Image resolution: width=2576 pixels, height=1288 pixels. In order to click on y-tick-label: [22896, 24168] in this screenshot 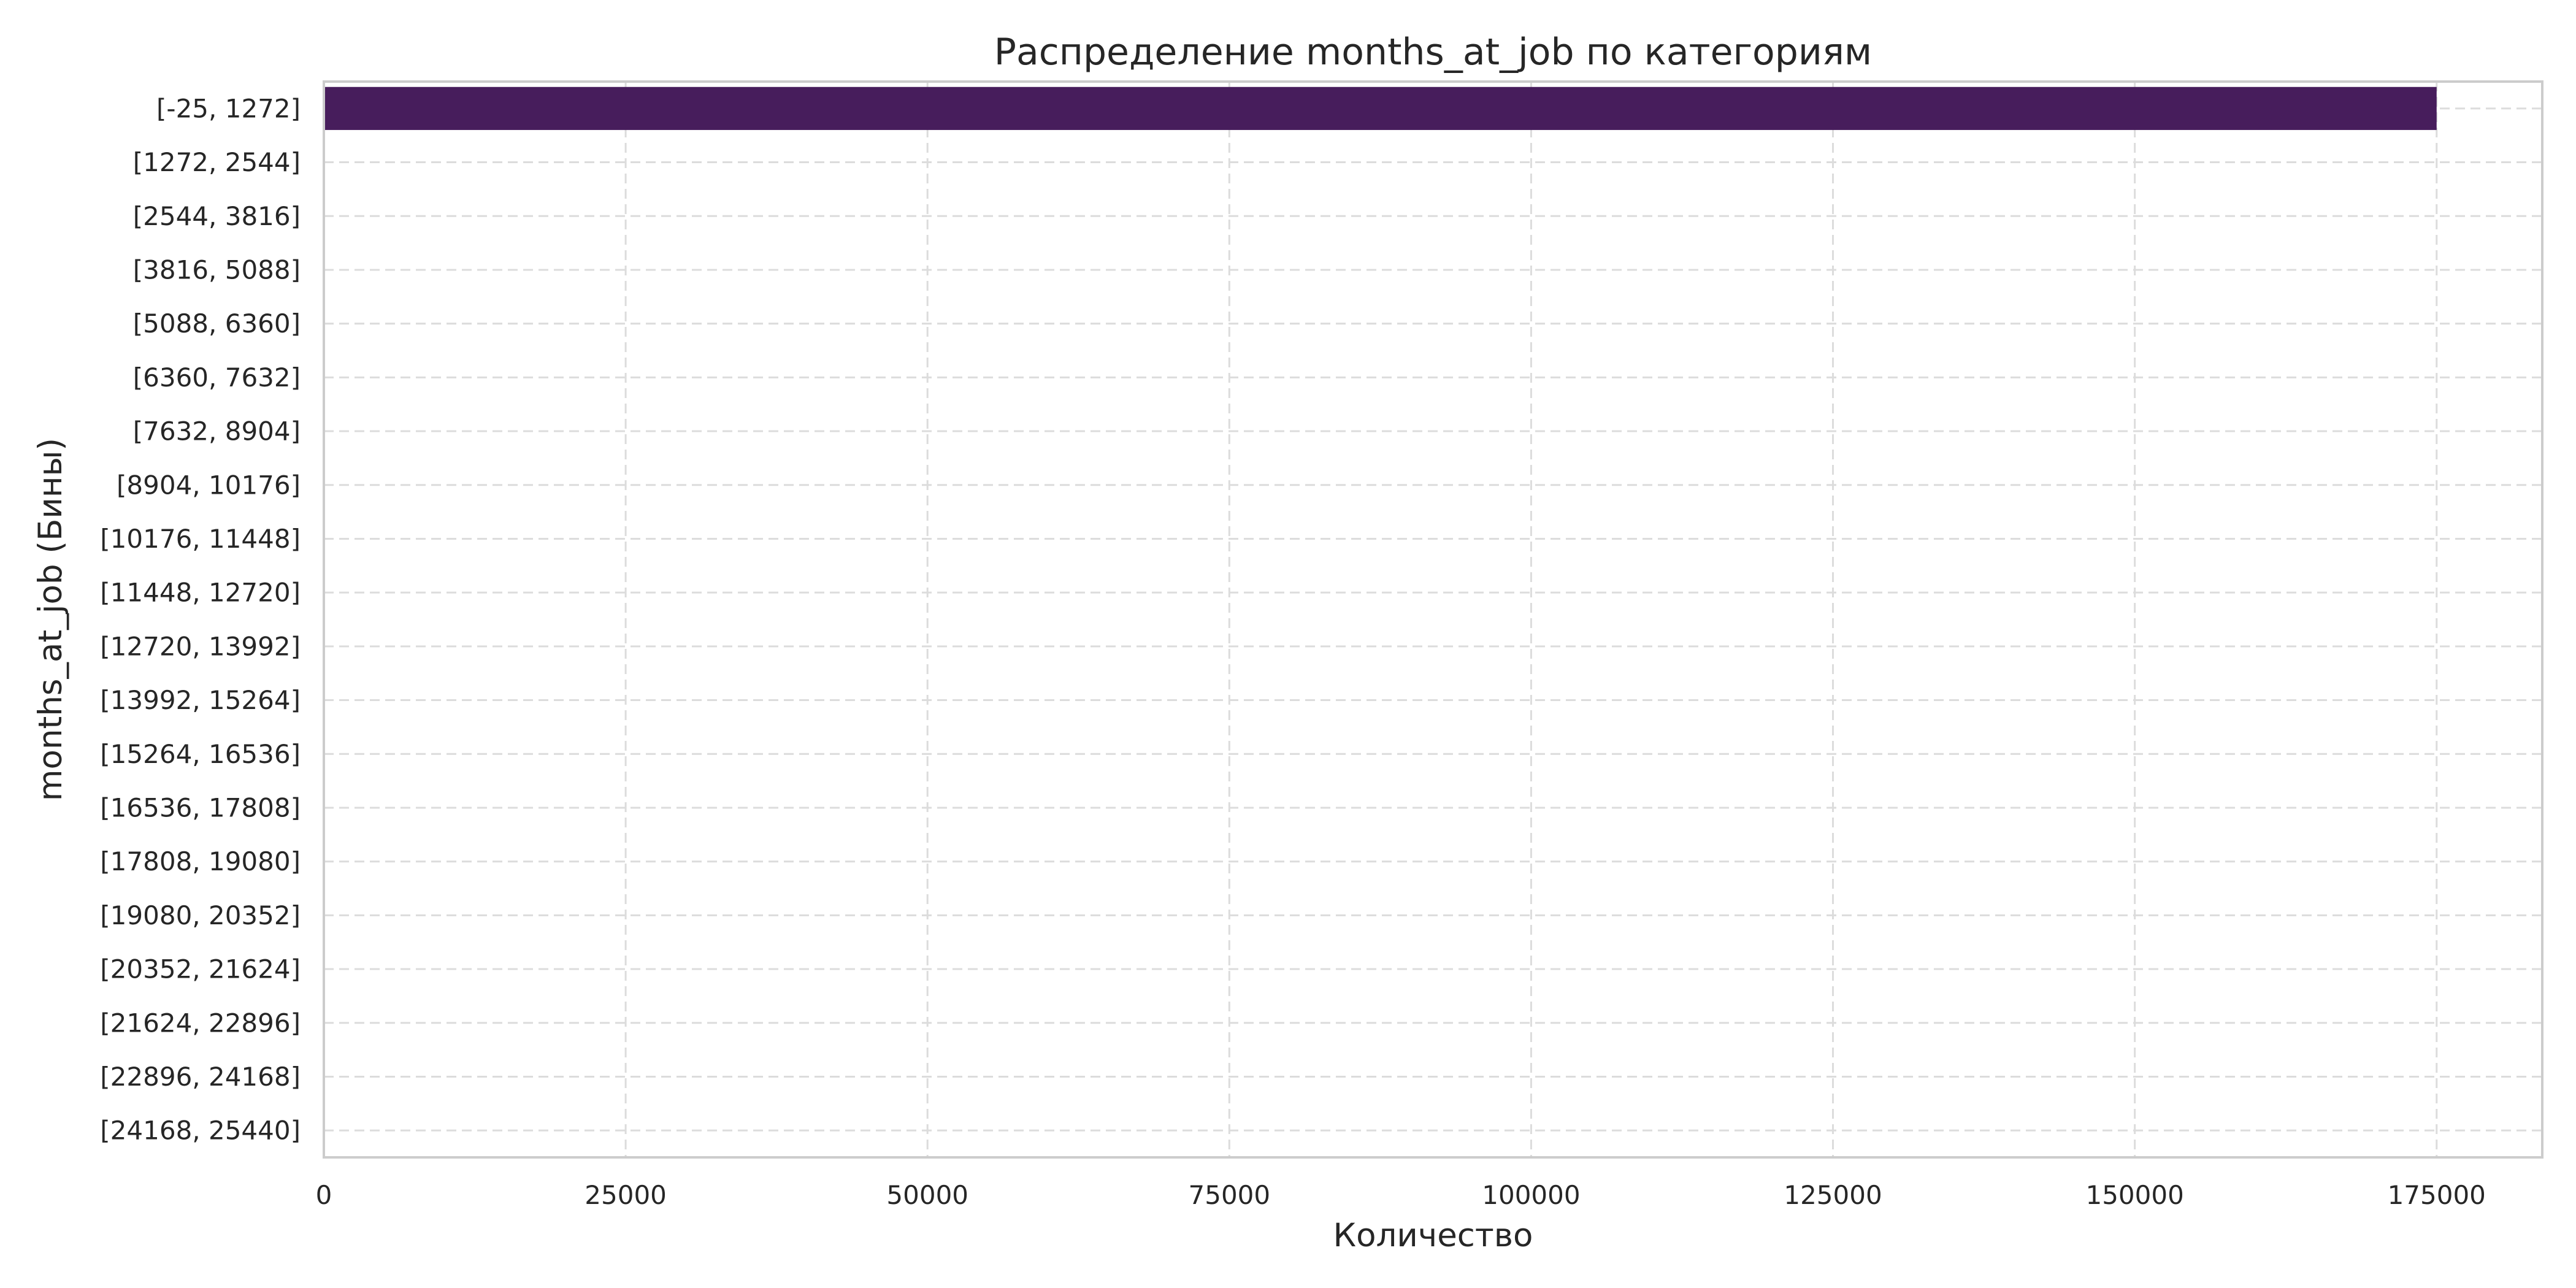, I will do `click(200, 1077)`.